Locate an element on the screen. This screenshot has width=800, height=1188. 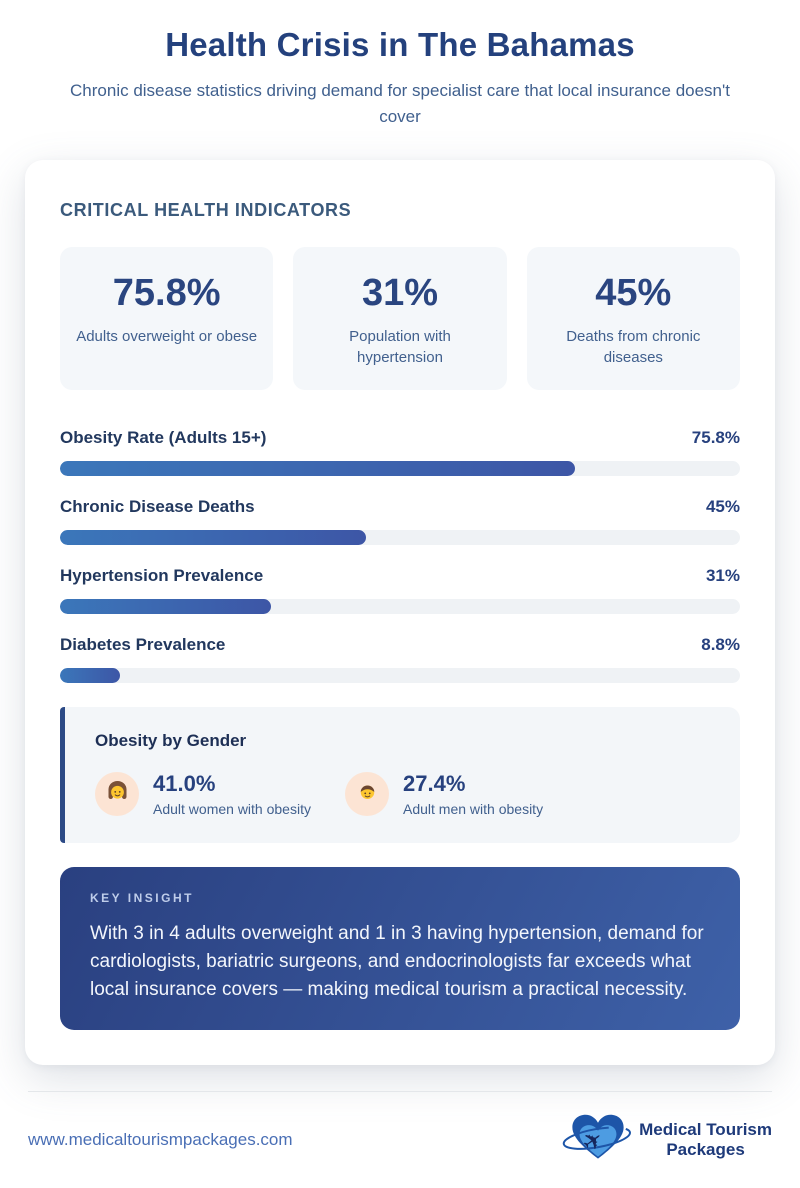
stat-value: 75.8% is located at coordinates (166, 293).